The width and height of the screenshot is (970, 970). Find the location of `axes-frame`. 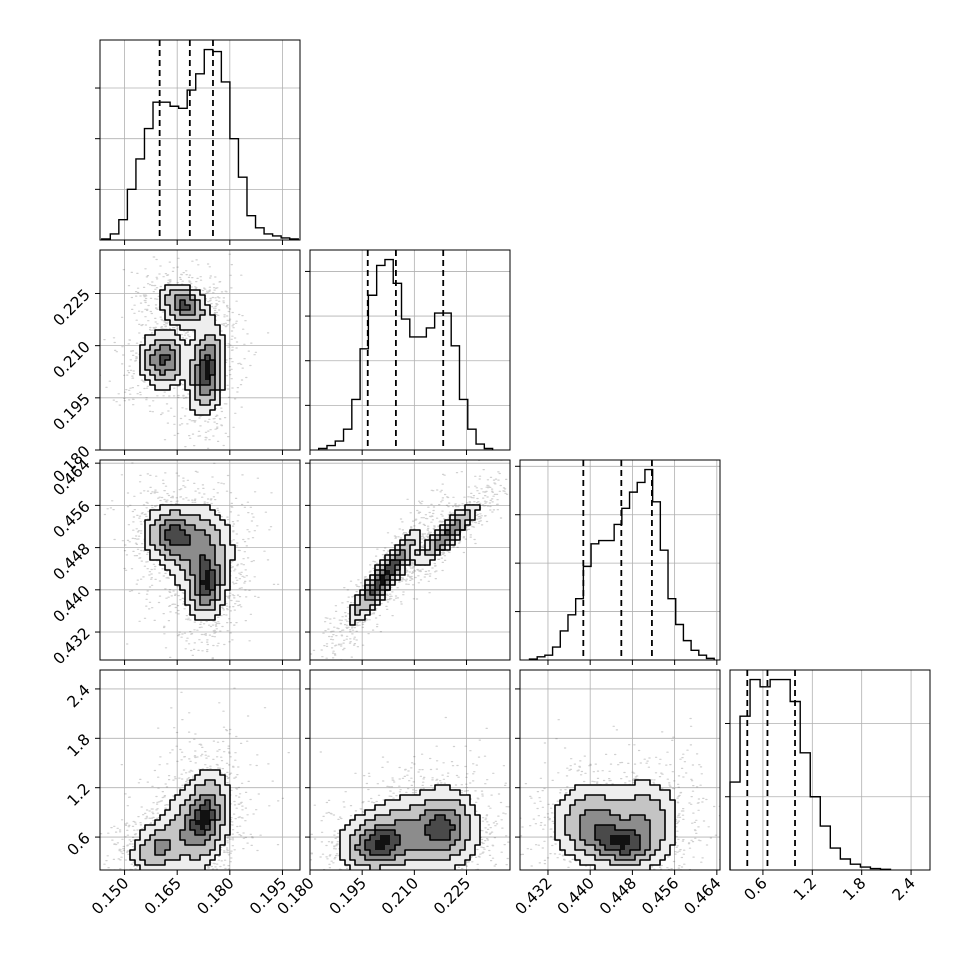

axes-frame is located at coordinates (200, 140).